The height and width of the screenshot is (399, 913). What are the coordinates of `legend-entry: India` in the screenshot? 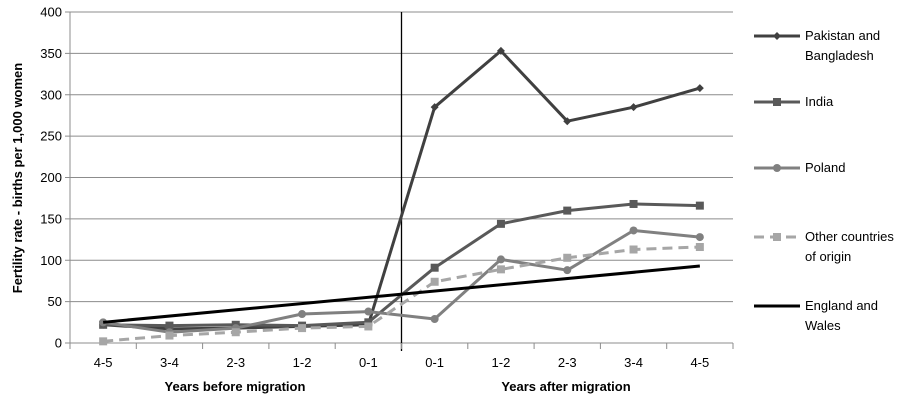 It's located at (794, 101).